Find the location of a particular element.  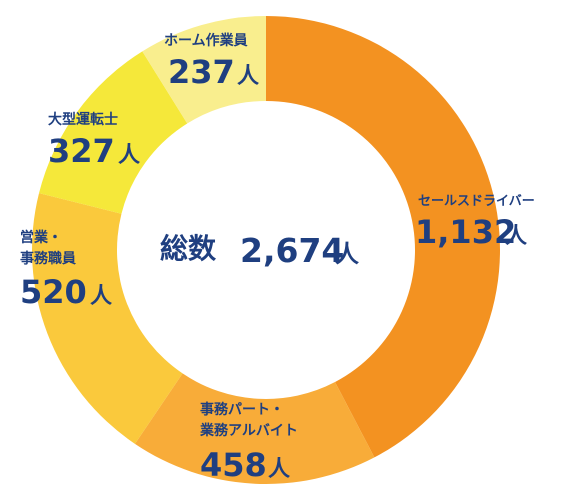

unit-part-time: 人 is located at coordinates (279, 469).